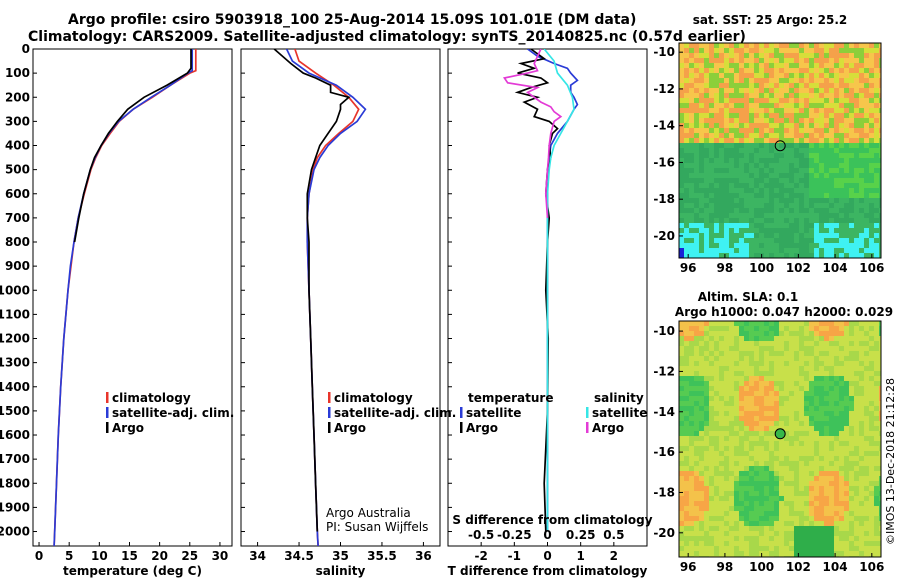  What do you see at coordinates (871, 268) in the screenshot?
I see `sst-map-xtick-label: 106` at bounding box center [871, 268].